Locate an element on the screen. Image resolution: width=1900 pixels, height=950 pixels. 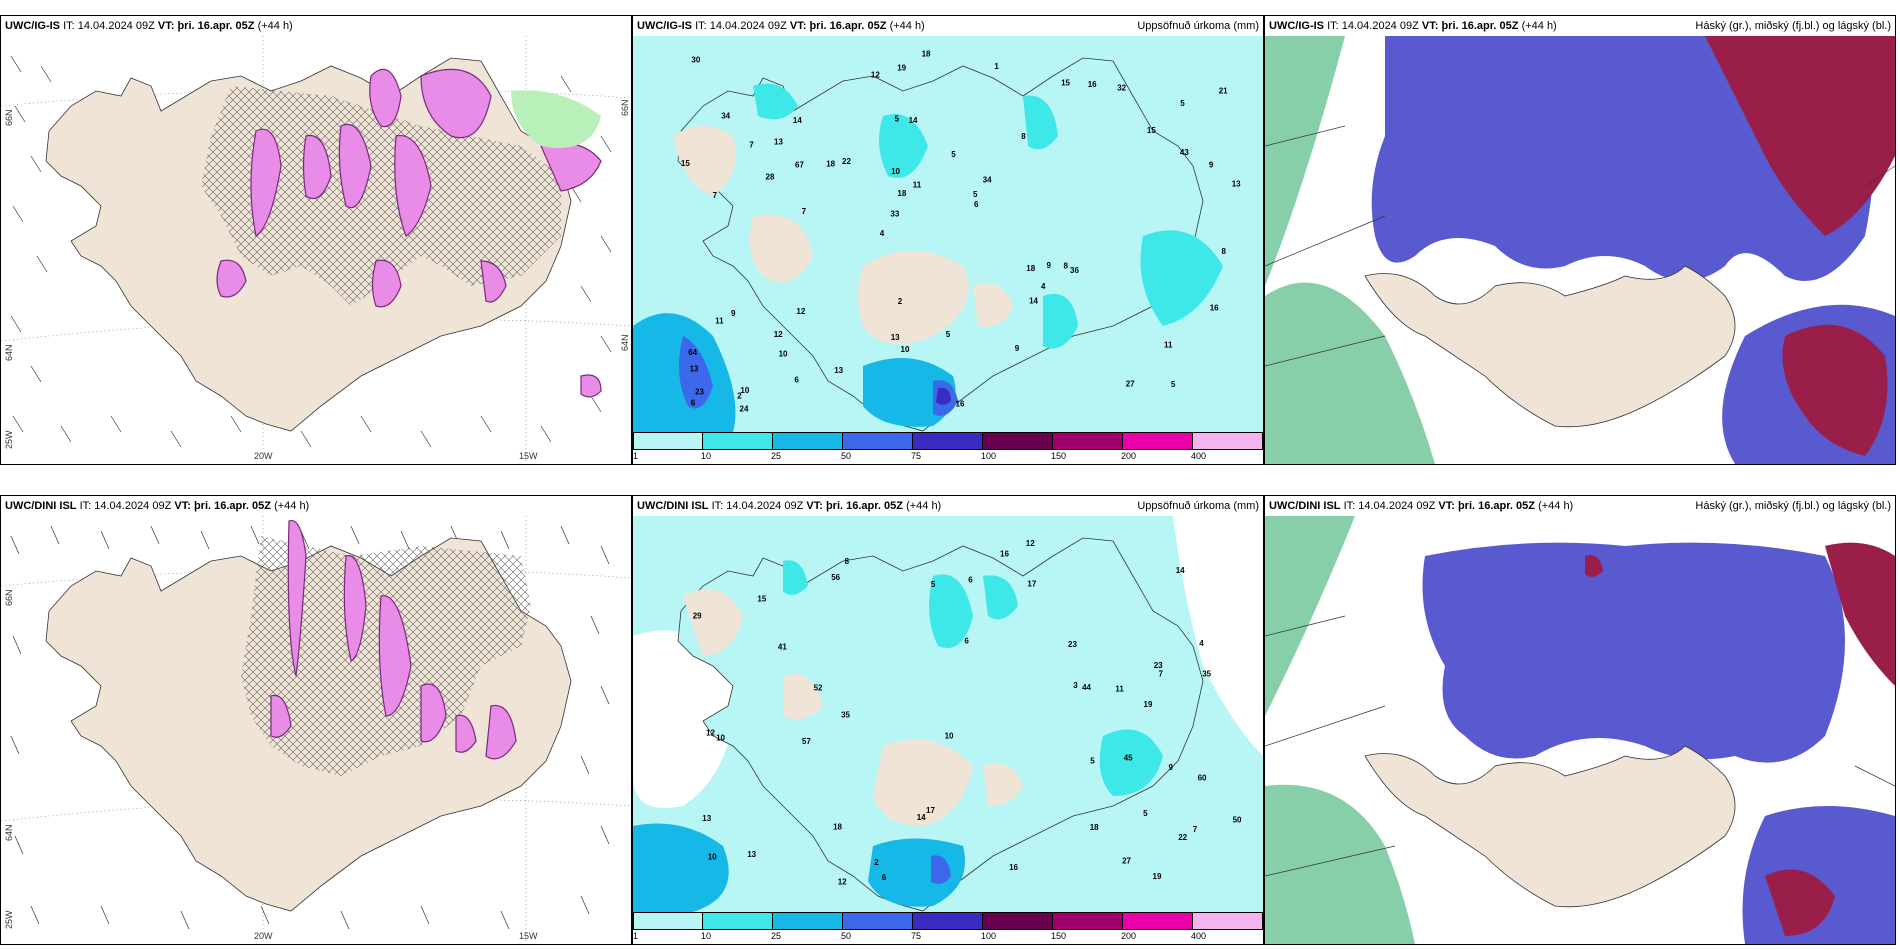
precip-value-label: 23 is located at coordinates (1158, 665).